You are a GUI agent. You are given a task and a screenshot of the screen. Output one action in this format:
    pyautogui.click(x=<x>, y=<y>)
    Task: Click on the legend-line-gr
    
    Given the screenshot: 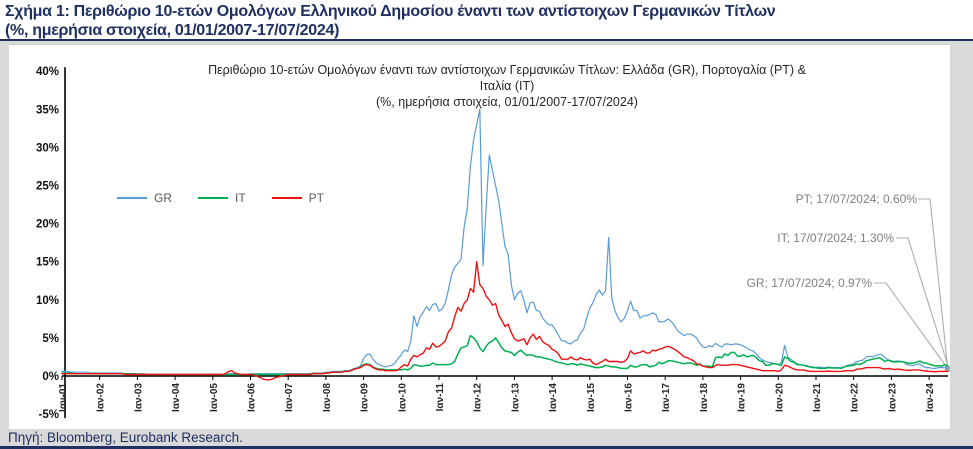 What is the action you would take?
    pyautogui.click(x=132, y=198)
    